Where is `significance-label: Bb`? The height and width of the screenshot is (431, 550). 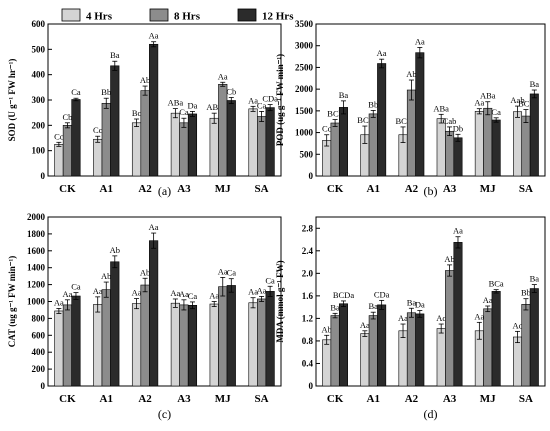 significance-label: Bb is located at coordinates (373, 104).